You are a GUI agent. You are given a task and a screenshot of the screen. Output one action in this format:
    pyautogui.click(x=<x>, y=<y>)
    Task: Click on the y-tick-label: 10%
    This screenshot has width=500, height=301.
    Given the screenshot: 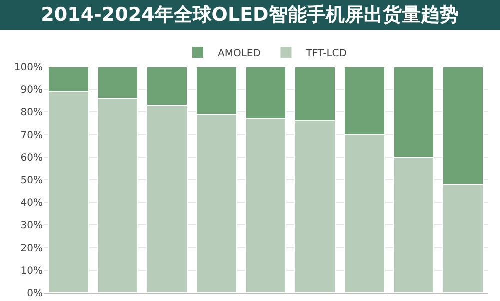 What is the action you would take?
    pyautogui.click(x=31, y=271)
    